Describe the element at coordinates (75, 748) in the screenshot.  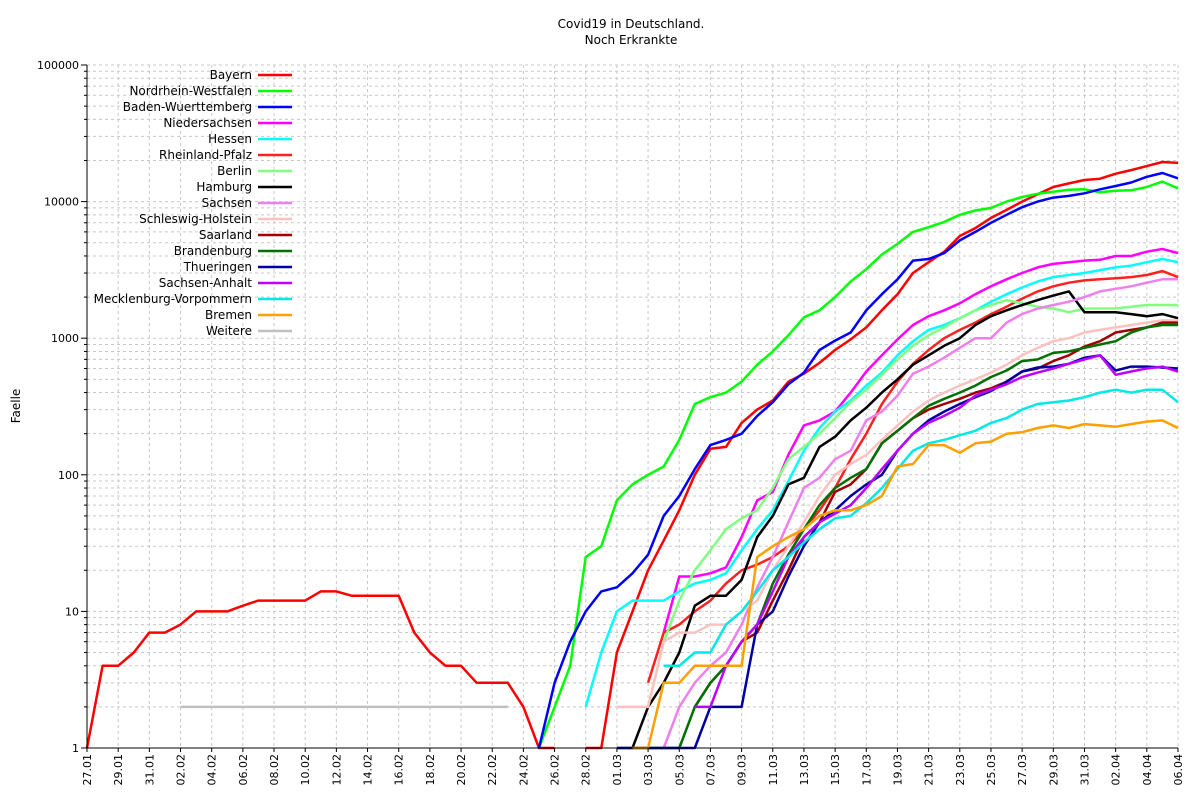
I see `y-tick-label: 1` at that location.